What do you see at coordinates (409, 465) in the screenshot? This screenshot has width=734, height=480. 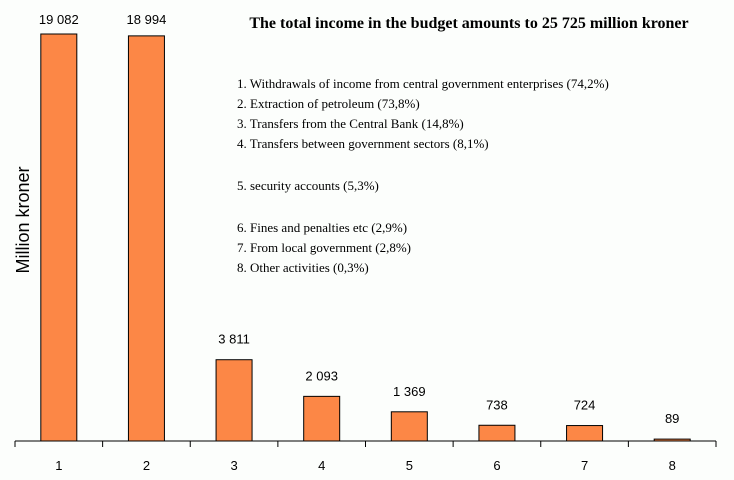 I see `x-tick-label: 5` at bounding box center [409, 465].